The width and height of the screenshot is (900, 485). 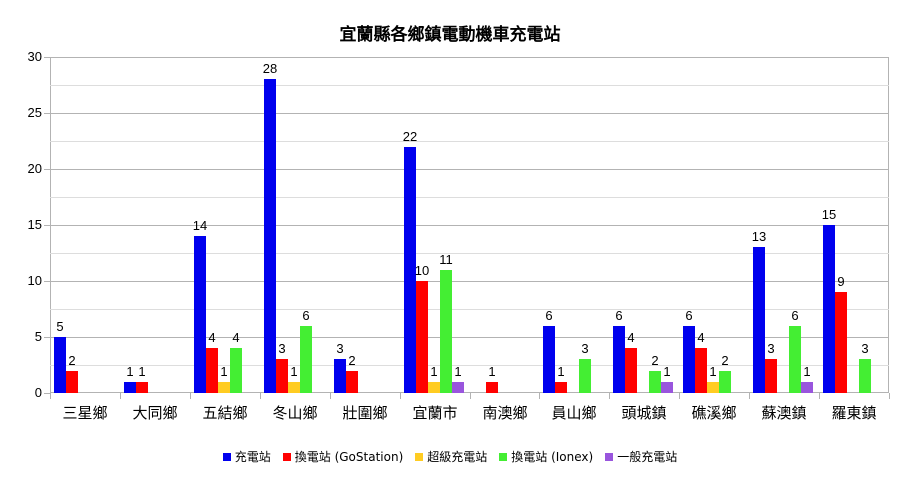 What do you see at coordinates (34, 56) in the screenshot?
I see `y-tick-label: 30` at bounding box center [34, 56].